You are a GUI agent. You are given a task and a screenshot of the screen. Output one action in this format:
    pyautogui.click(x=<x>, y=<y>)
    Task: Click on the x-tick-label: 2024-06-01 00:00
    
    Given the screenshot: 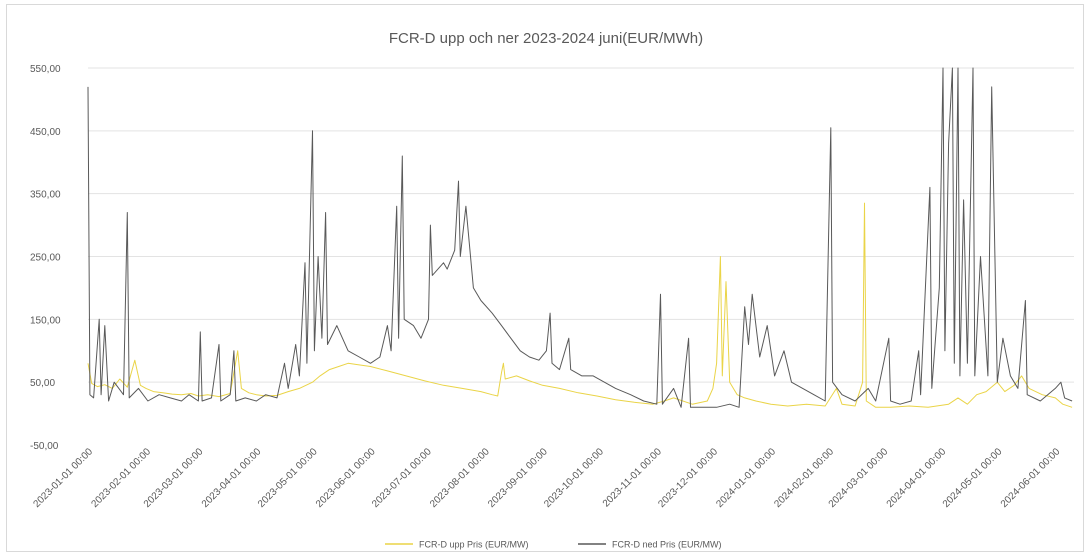 What is the action you would take?
    pyautogui.click(x=1031, y=478)
    